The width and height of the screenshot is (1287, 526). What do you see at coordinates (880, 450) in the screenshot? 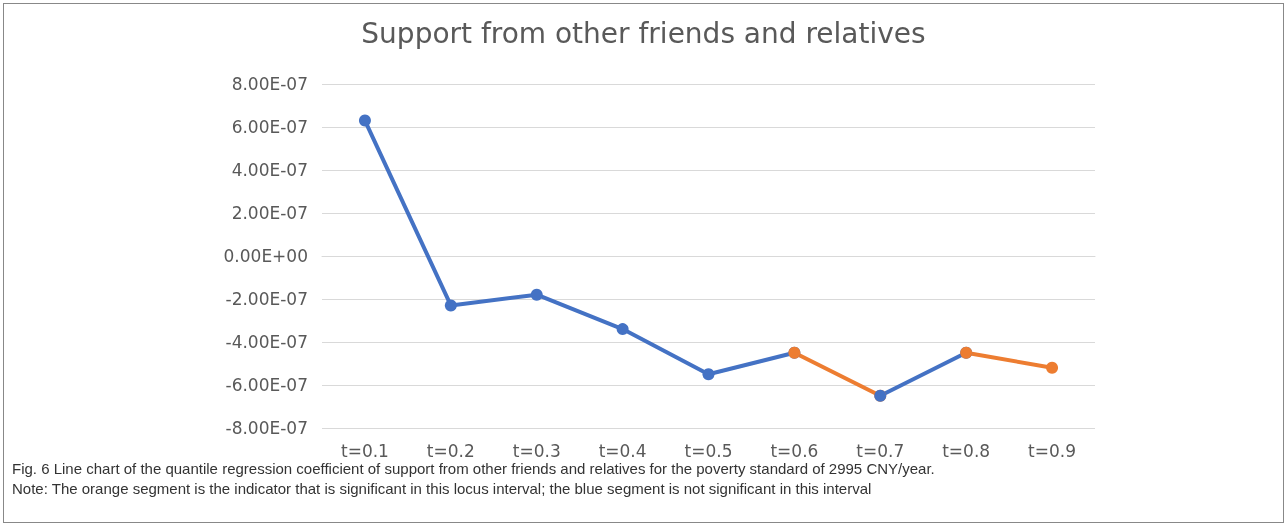
I see `x-tick-label: t=0.7` at bounding box center [880, 450].